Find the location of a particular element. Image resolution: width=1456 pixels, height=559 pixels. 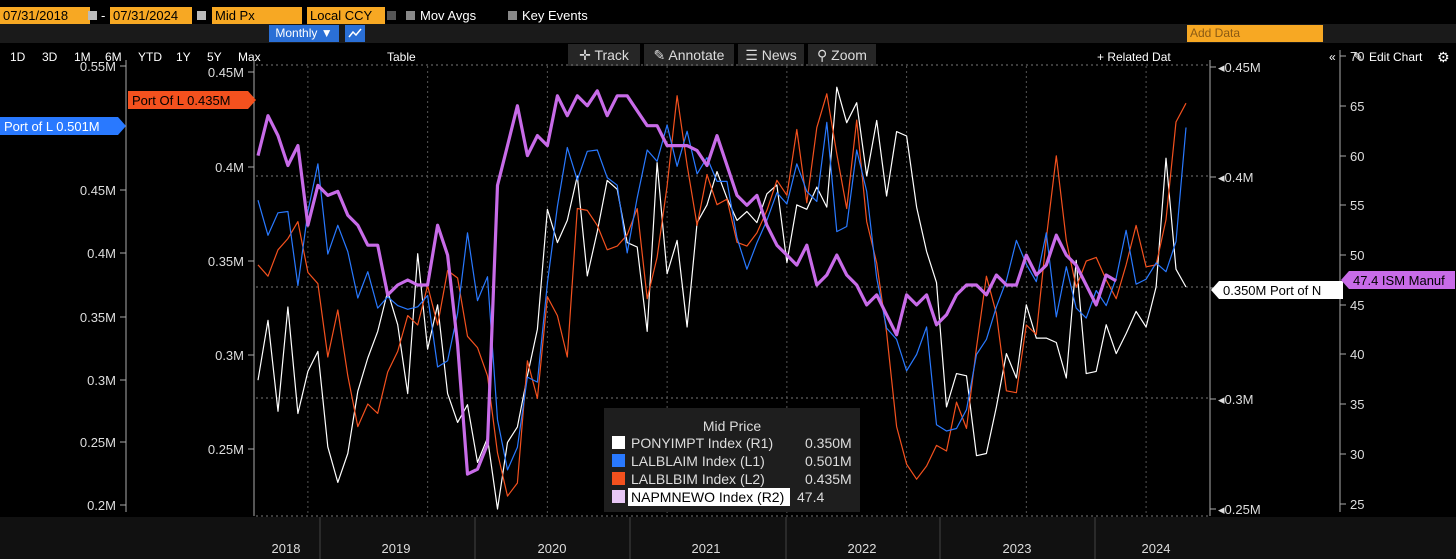

period-1d: 1D is located at coordinates (18, 57).